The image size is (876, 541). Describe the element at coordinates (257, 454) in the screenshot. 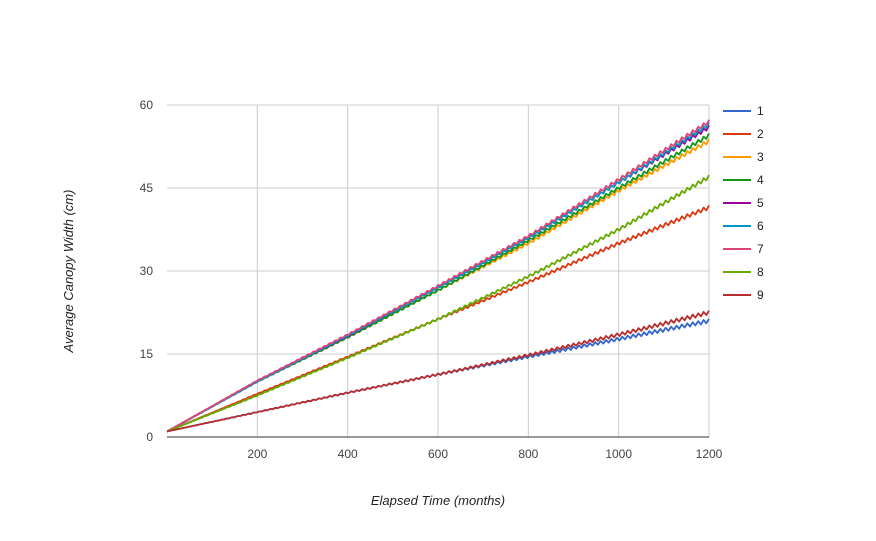

I see `x-tick-label: 200` at that location.